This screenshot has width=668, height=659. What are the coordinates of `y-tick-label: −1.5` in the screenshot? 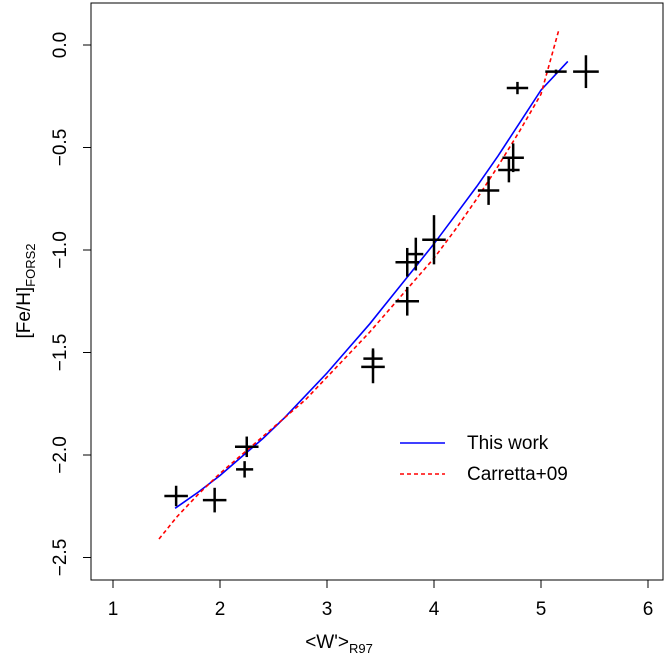 It's located at (60, 353).